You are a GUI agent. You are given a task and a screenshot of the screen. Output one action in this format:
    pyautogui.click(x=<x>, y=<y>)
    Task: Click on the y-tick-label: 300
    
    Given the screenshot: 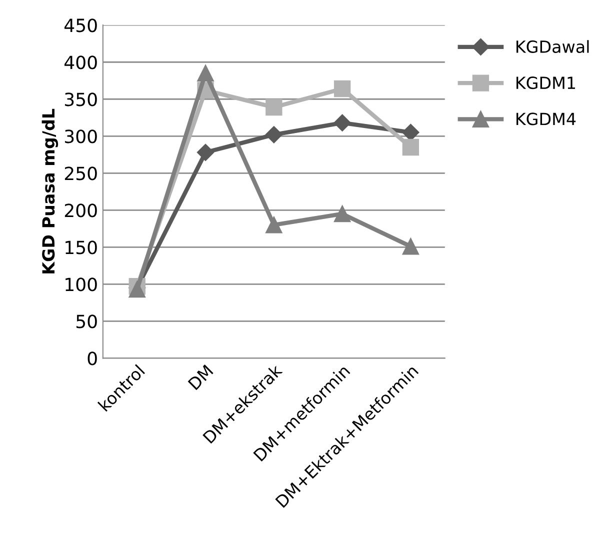 What is the action you would take?
    pyautogui.click(x=80, y=137)
    